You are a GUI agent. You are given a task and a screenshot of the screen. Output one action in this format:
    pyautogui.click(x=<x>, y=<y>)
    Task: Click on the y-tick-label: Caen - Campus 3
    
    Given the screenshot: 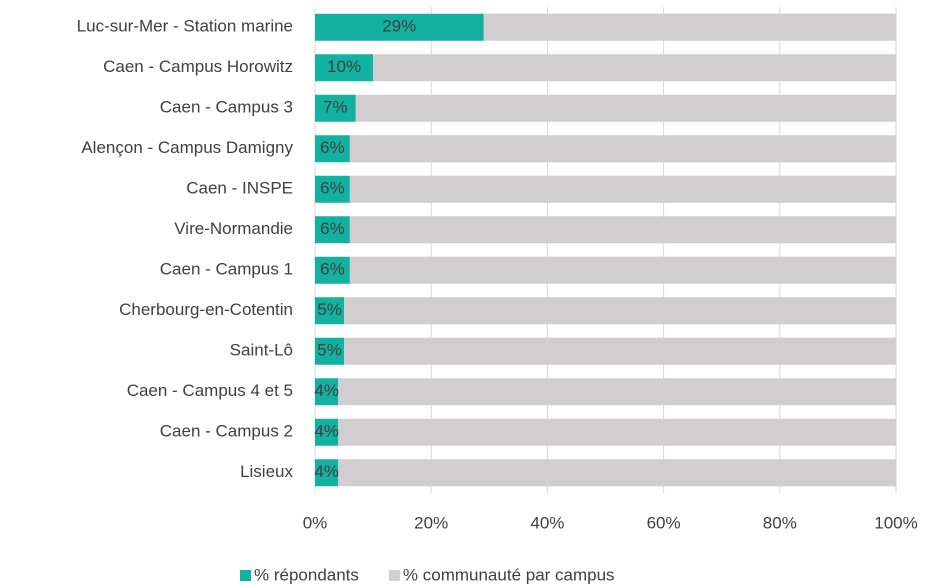 What is the action you would take?
    pyautogui.click(x=226, y=107)
    